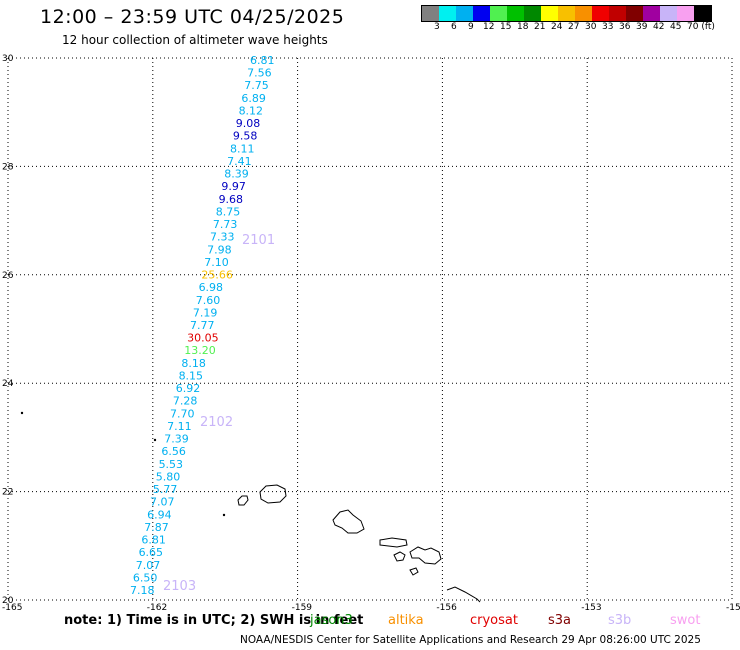 The image size is (740, 650). Describe the element at coordinates (8, 276) in the screenshot. I see `y-tick-label: 26` at that location.